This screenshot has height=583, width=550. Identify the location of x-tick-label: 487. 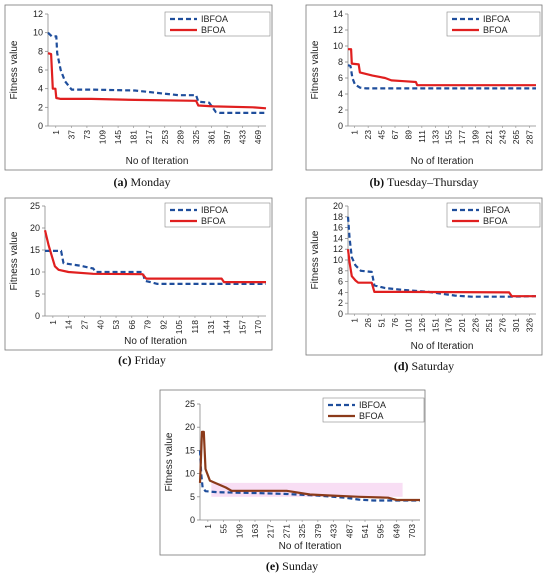
(349, 531).